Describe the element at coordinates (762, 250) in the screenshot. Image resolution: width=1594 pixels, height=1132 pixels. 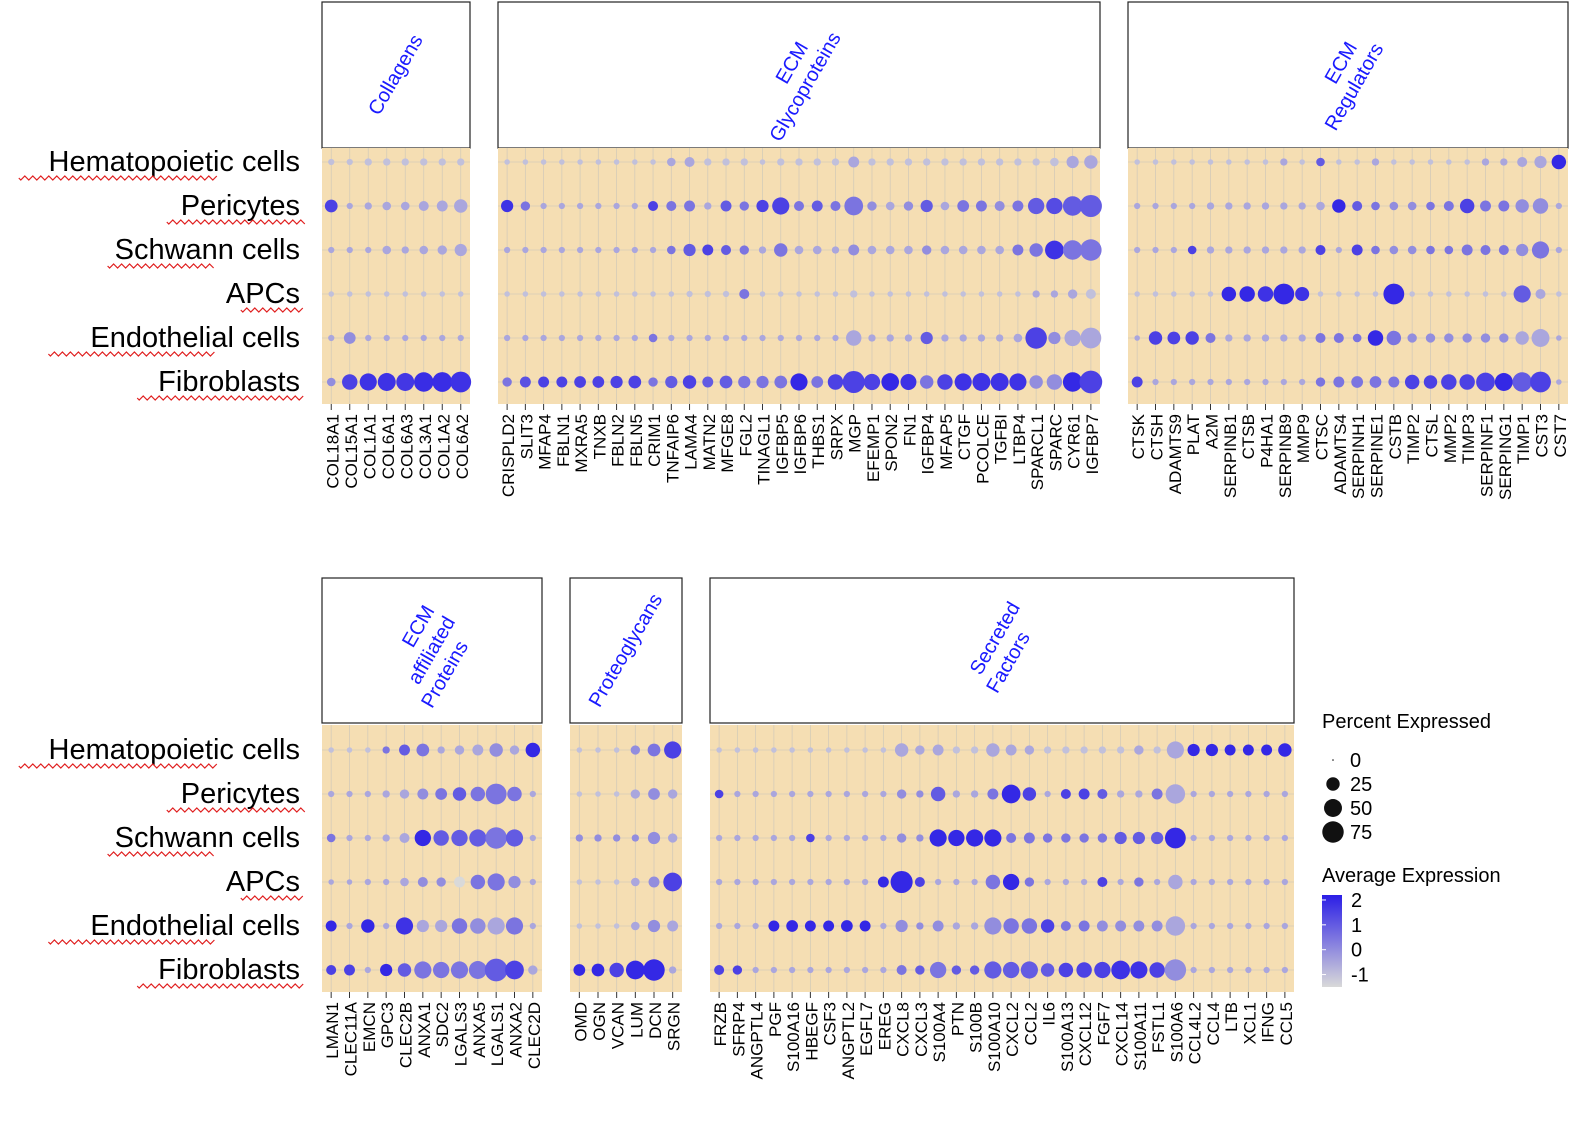
I see `dot-tinagl1-schwann-cells` at that location.